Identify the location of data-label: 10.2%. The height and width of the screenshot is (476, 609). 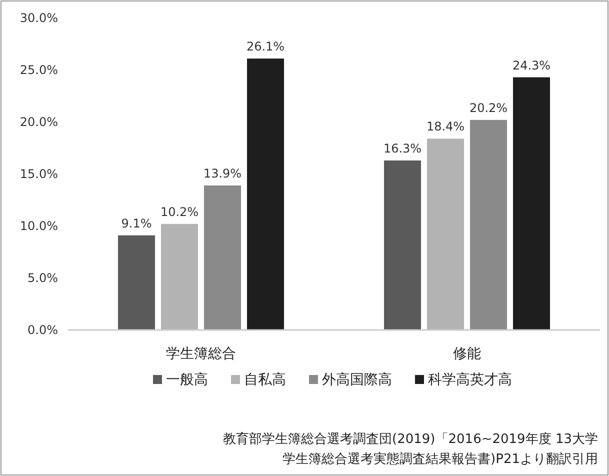
(179, 211).